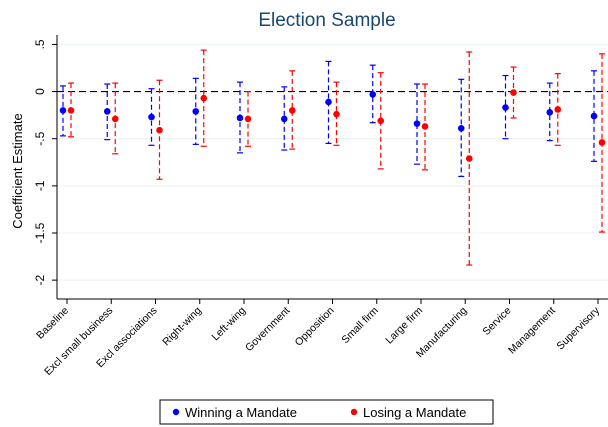 The width and height of the screenshot is (608, 427). I want to click on legend-marker-winning, so click(176, 412).